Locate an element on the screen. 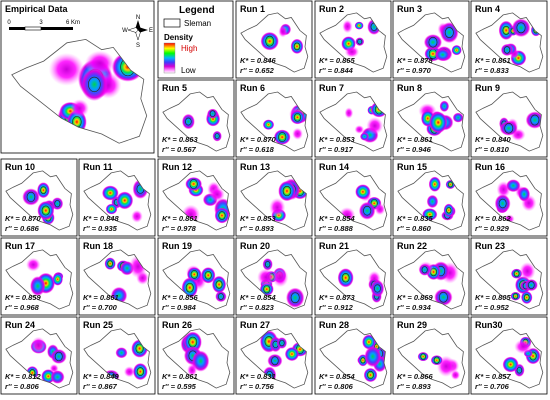 Image resolution: width=550 pixels, height=400 pixels. run-k-stat: K* = 0.873 is located at coordinates (337, 297).